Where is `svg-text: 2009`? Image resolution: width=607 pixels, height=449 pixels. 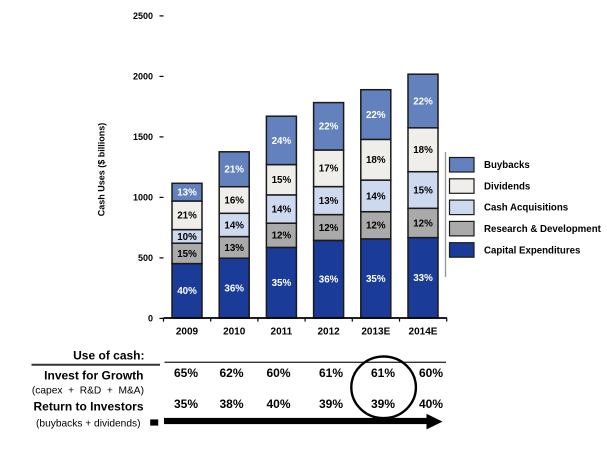
svg-text: 2009 is located at coordinates (187, 332).